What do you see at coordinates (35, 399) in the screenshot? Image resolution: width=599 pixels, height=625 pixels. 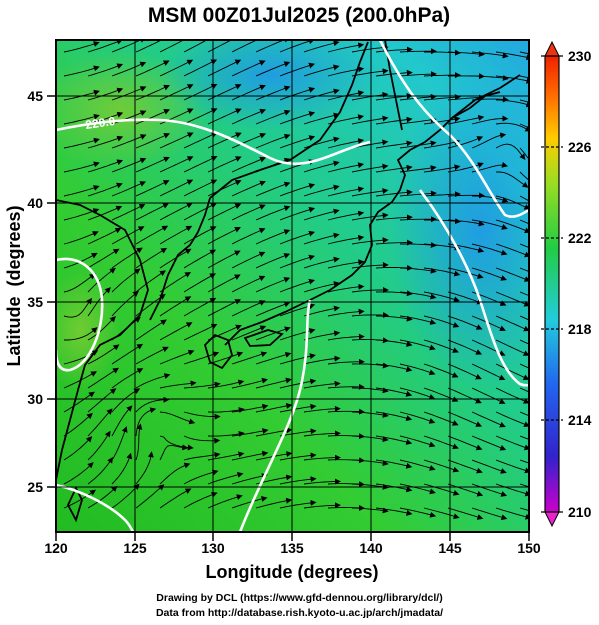 I see `y-tick-label: 30` at bounding box center [35, 399].